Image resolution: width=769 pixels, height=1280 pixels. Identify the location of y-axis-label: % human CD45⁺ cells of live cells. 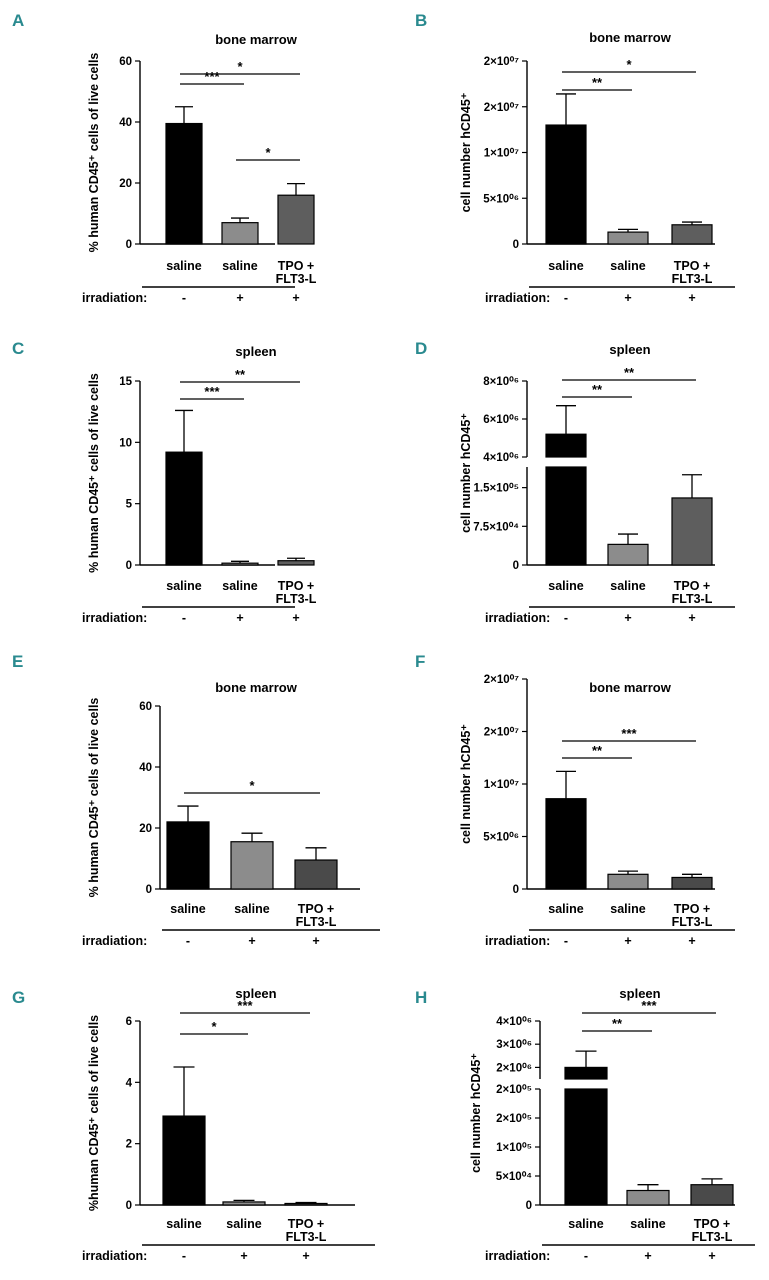
(94, 153).